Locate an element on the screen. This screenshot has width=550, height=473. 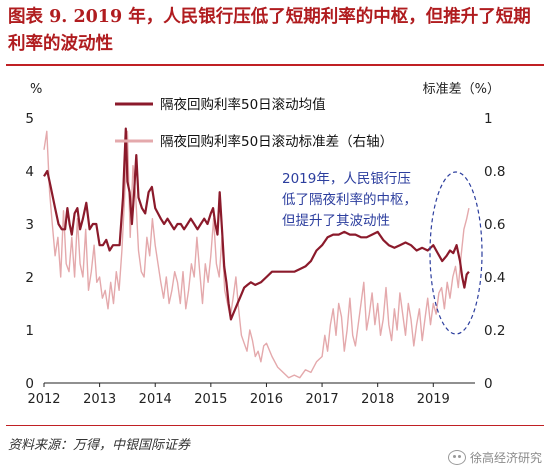
ylabel-left: % is located at coordinates (36, 89).